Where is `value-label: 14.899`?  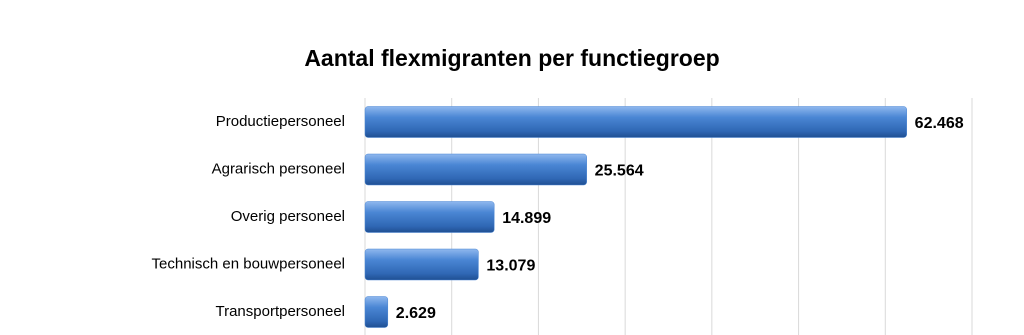
value-label: 14.899 is located at coordinates (526, 218).